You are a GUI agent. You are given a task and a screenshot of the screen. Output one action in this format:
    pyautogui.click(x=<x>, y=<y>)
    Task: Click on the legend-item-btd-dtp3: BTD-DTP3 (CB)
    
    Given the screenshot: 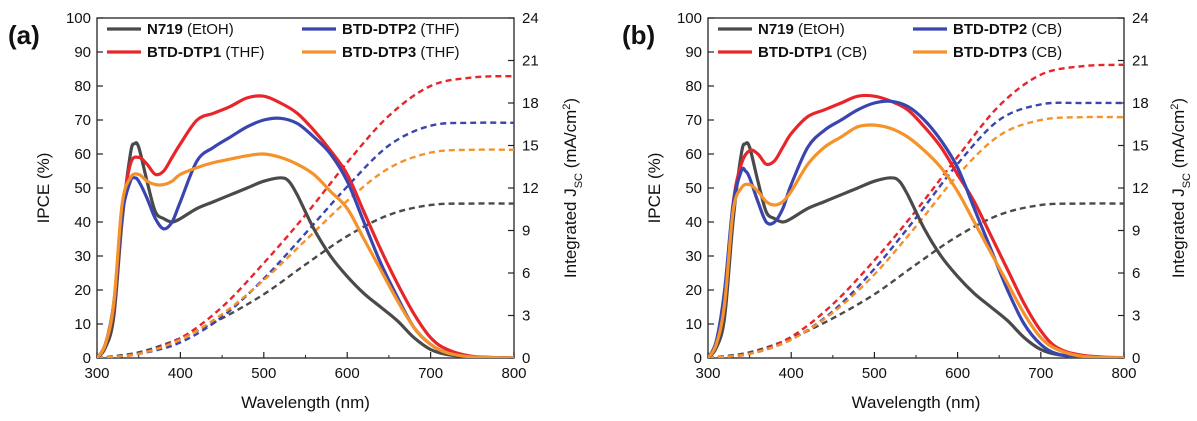 What is the action you would take?
    pyautogui.click(x=987, y=52)
    